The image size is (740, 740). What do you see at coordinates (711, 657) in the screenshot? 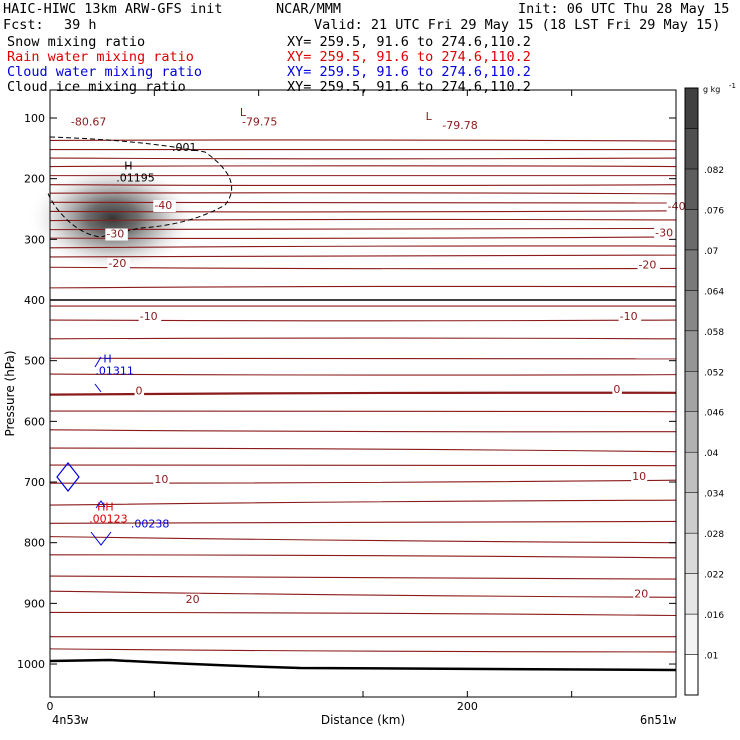
I see `colorbar-level: .01` at bounding box center [711, 657].